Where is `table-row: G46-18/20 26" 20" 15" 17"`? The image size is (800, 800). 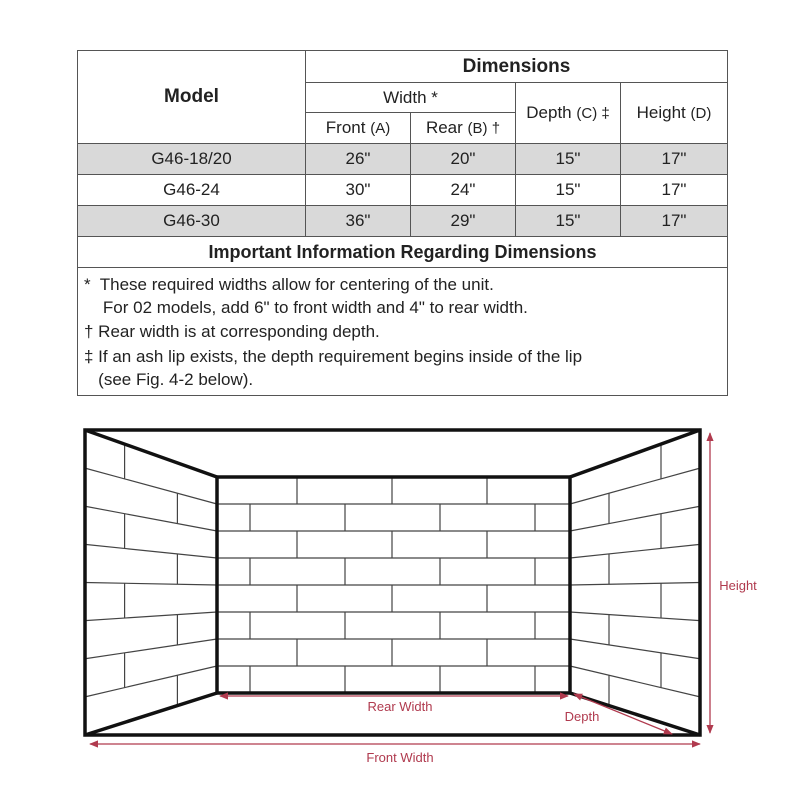 table-row: G46-18/20 26" 20" 15" 17" is located at coordinates (402, 159).